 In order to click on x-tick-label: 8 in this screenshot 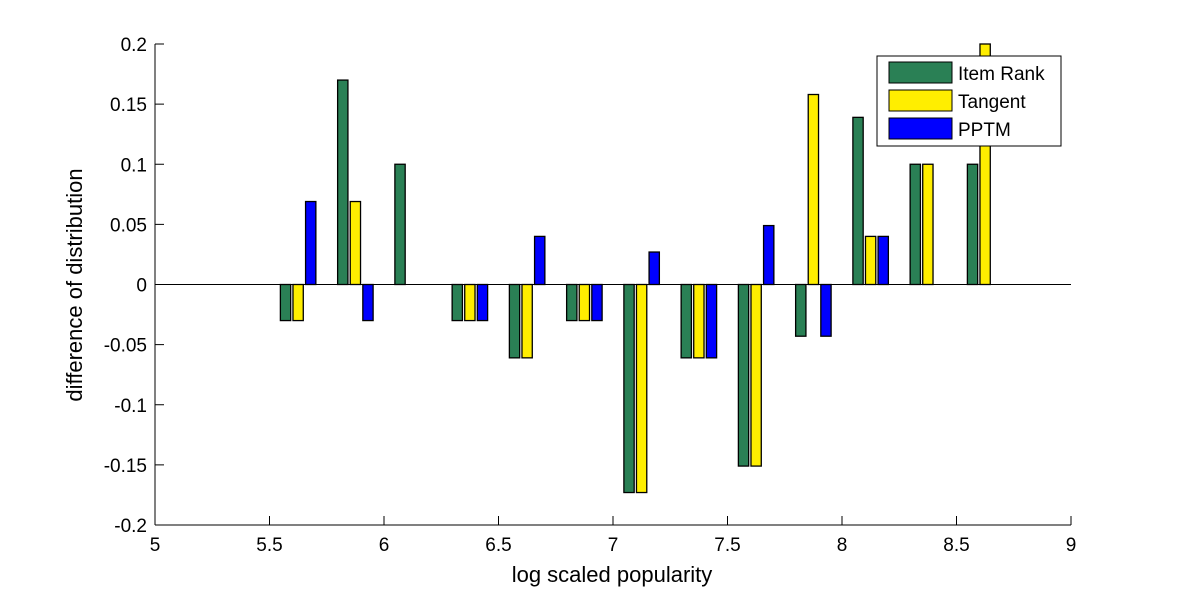, I will do `click(842, 545)`.